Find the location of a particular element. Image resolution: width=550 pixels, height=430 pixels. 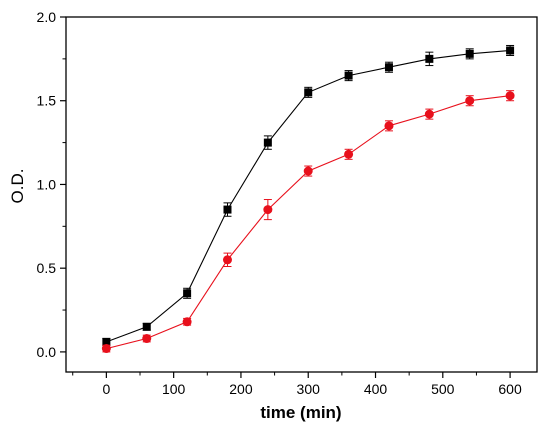

y-tick-label: 1.5 is located at coordinates (47, 101).